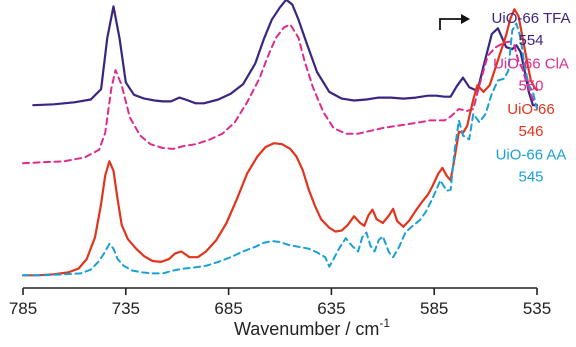 Image resolution: width=576 pixels, height=347 pixels. I want to click on x-tick-label: 635, so click(331, 308).